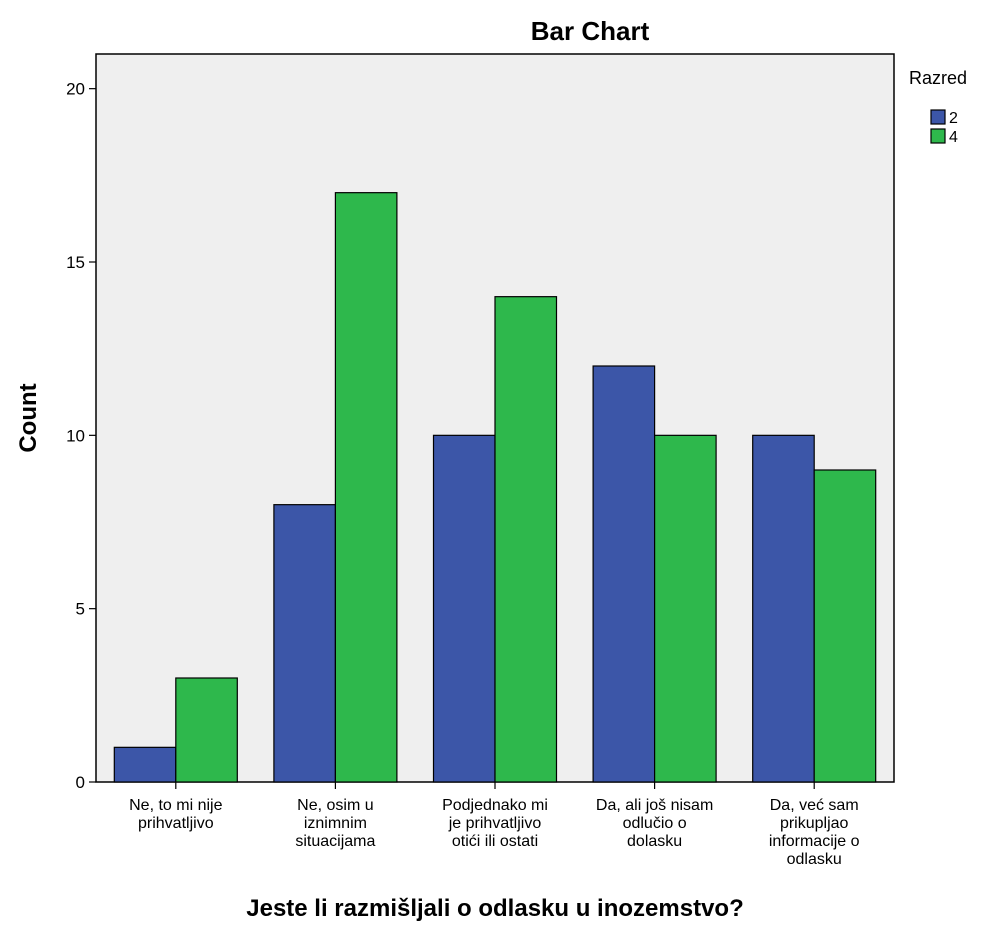 The height and width of the screenshot is (932, 990). What do you see at coordinates (75, 262) in the screenshot?
I see `y-tick-label: 15` at bounding box center [75, 262].